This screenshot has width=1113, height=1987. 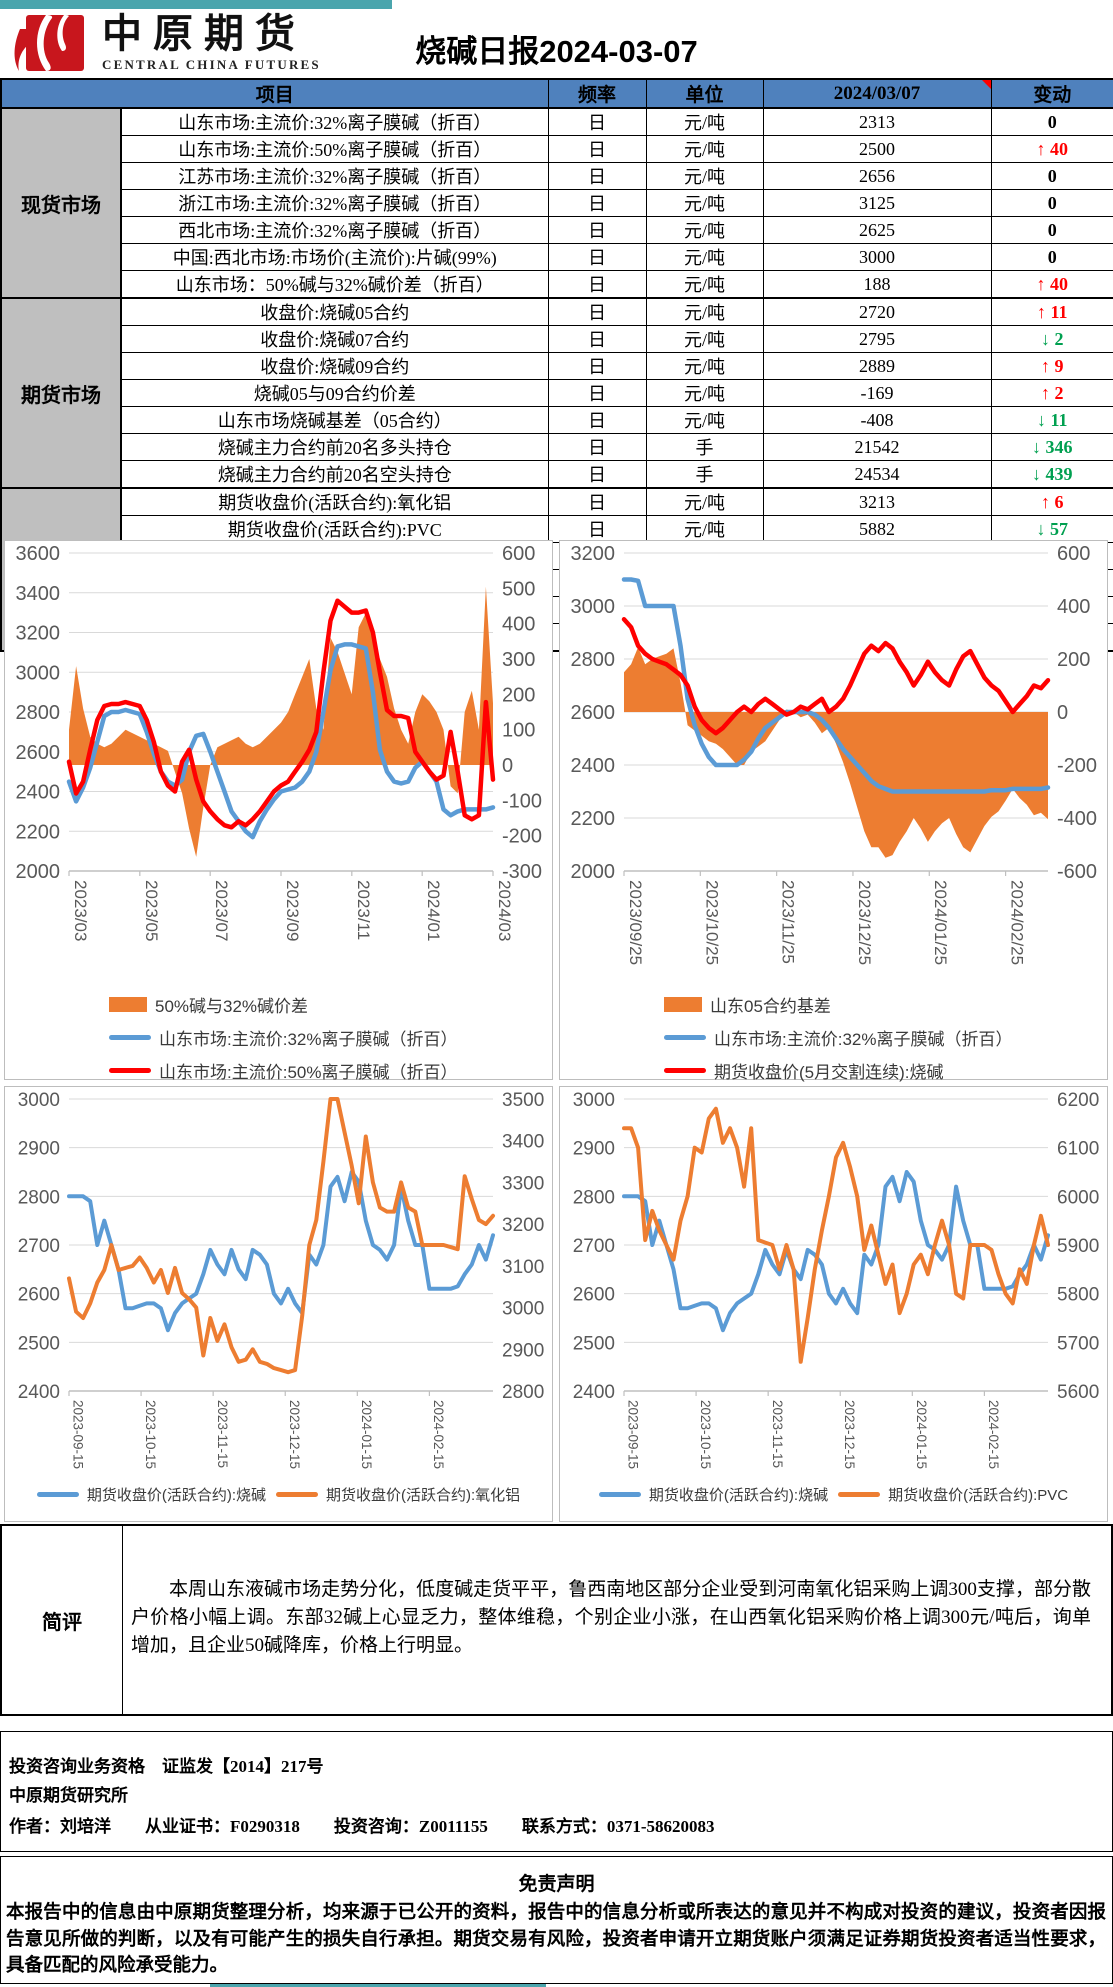 I want to click on svg-text: 5800, so click(x=1078, y=1295).